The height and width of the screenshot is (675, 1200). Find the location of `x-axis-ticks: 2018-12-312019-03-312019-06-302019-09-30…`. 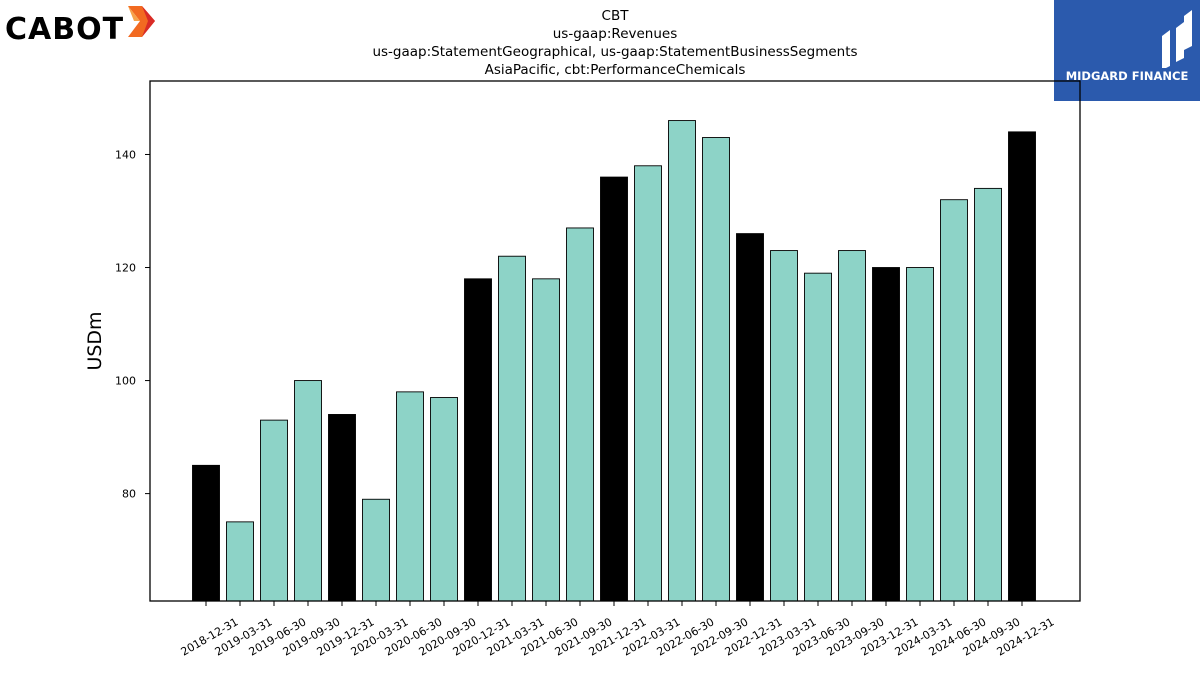

x-axis-ticks: 2018-12-312019-03-312019-06-302019-09-30… is located at coordinates (618, 630).